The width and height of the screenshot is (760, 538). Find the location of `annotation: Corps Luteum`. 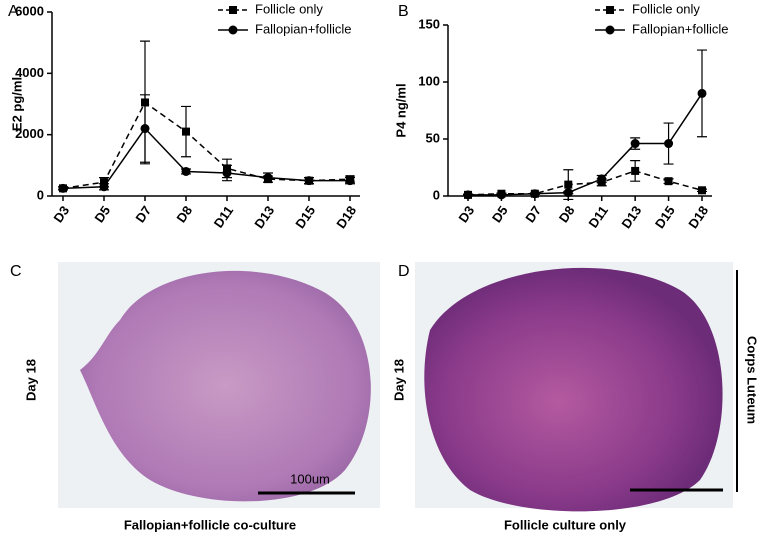

annotation: Corps Luteum is located at coordinates (752, 380).